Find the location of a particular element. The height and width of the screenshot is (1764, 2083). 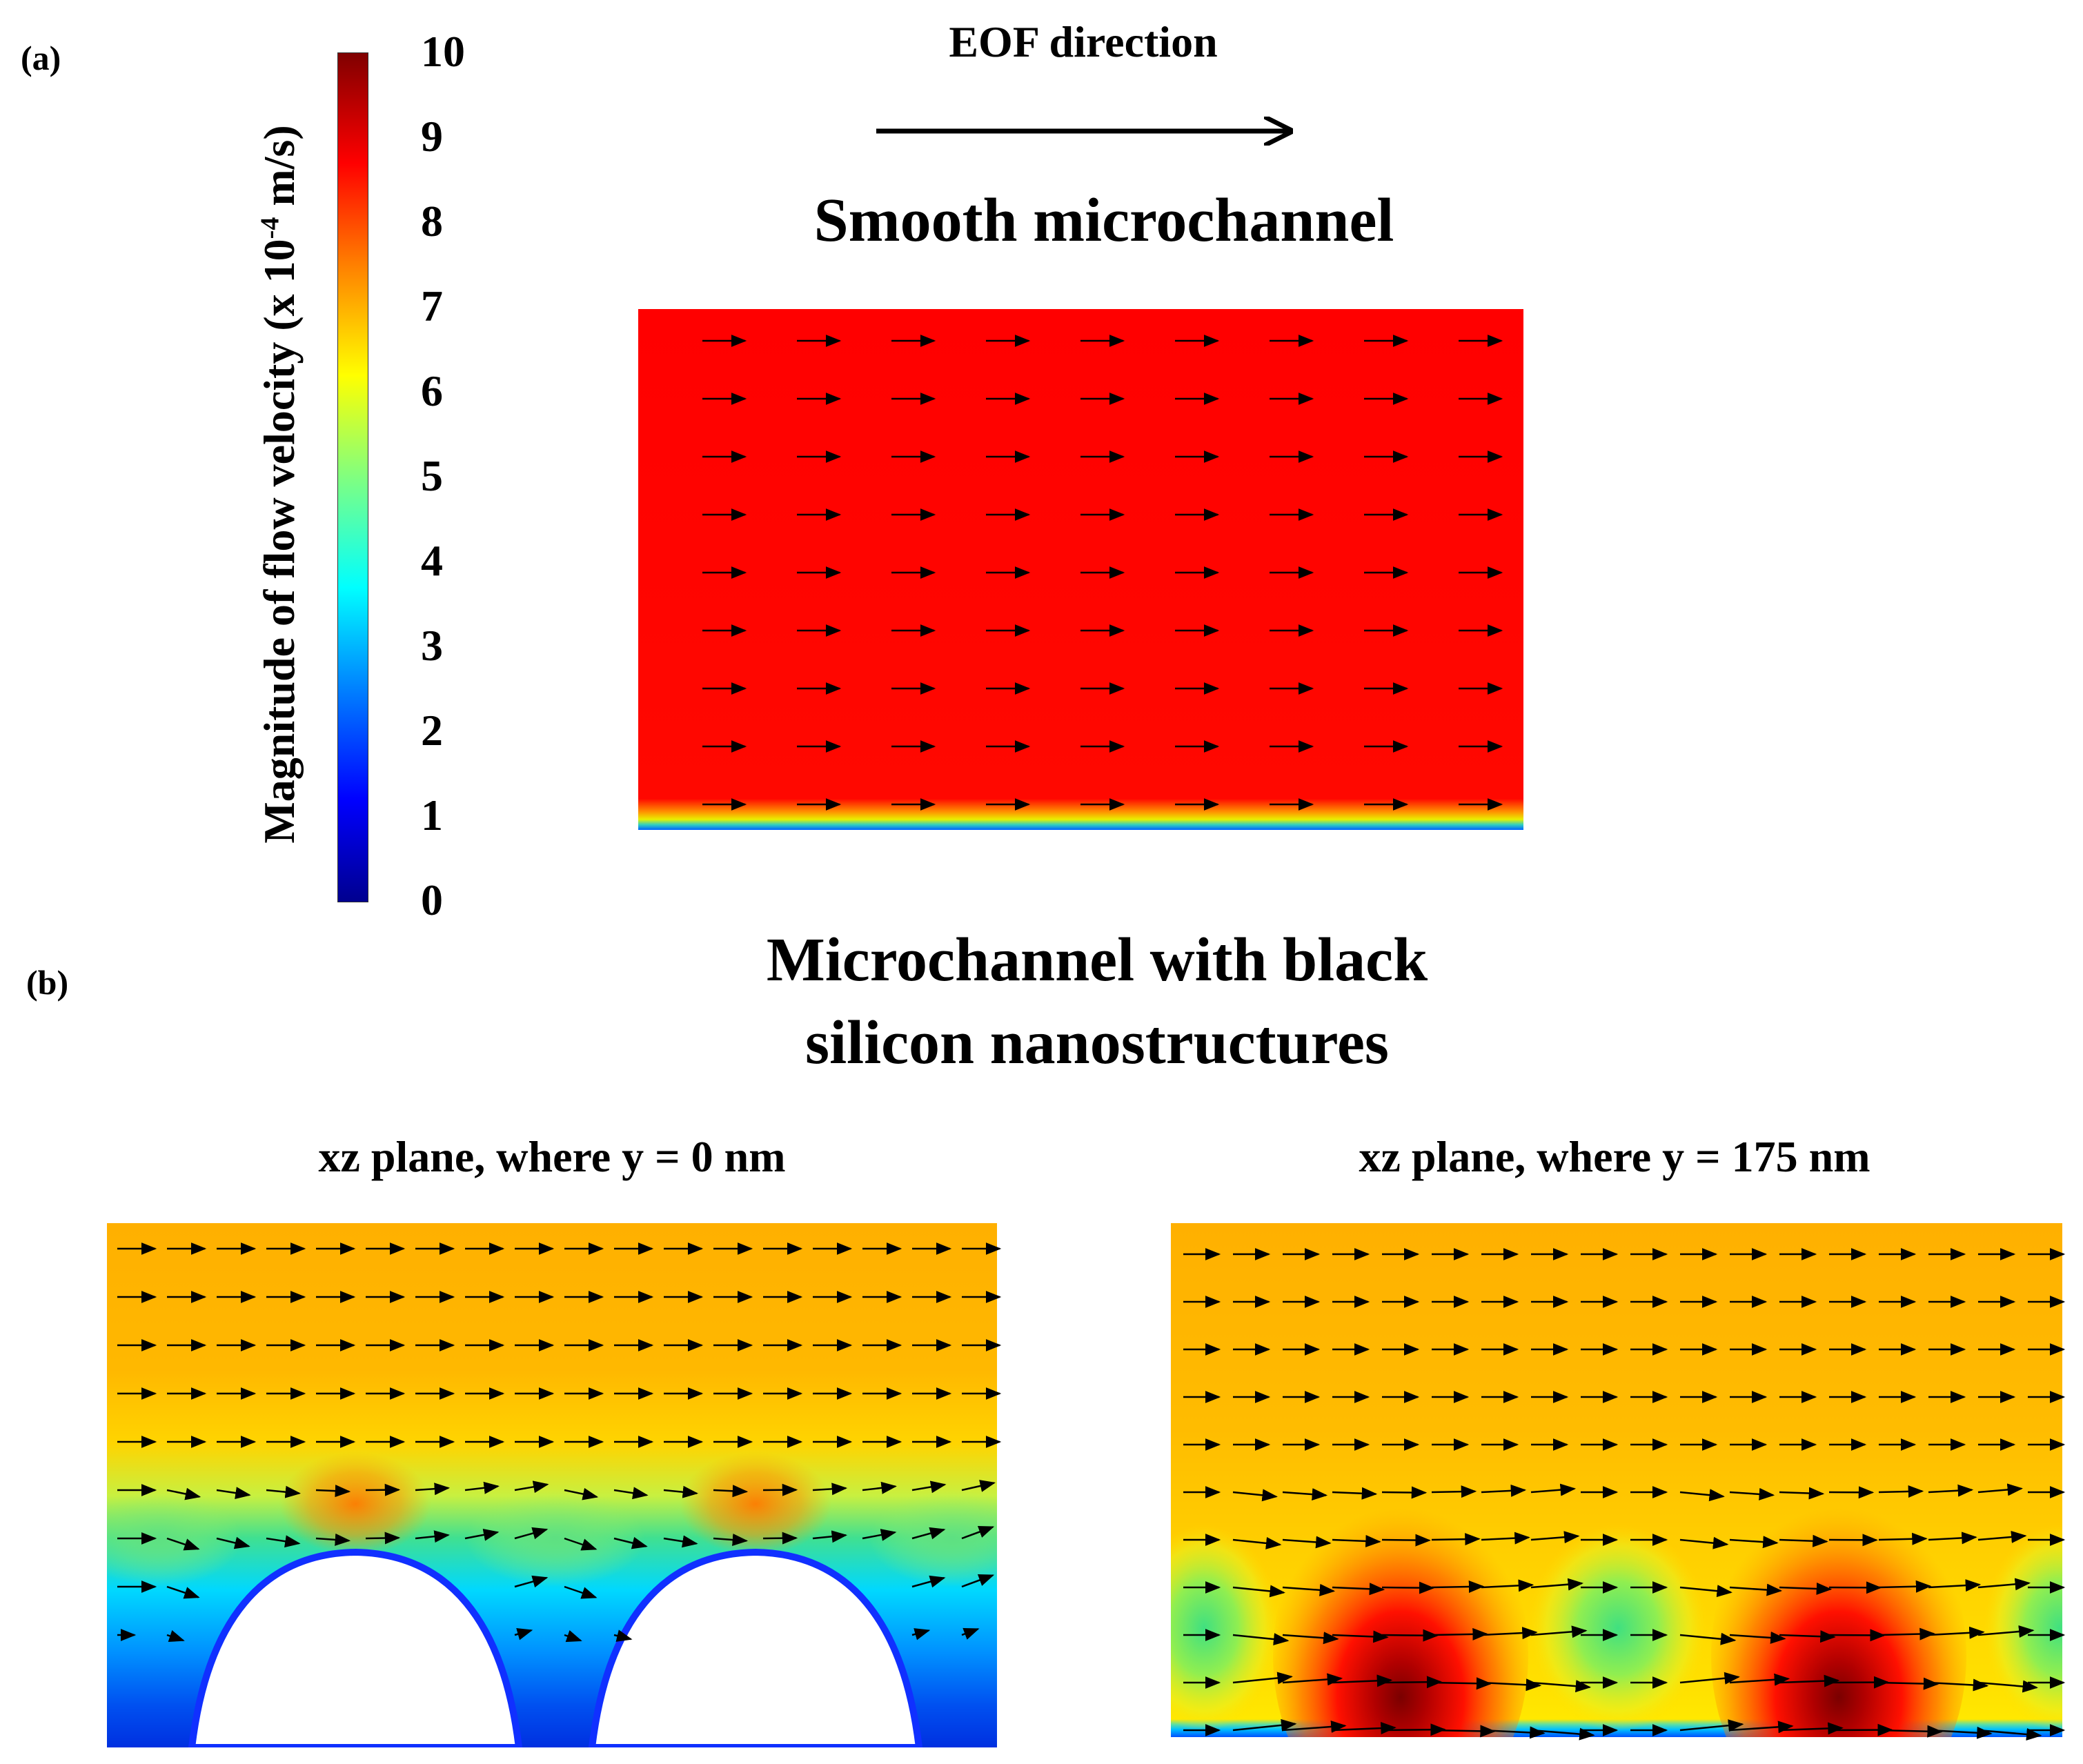

smooth-channel-title: Smooth microchannel is located at coordinates (1103, 220).